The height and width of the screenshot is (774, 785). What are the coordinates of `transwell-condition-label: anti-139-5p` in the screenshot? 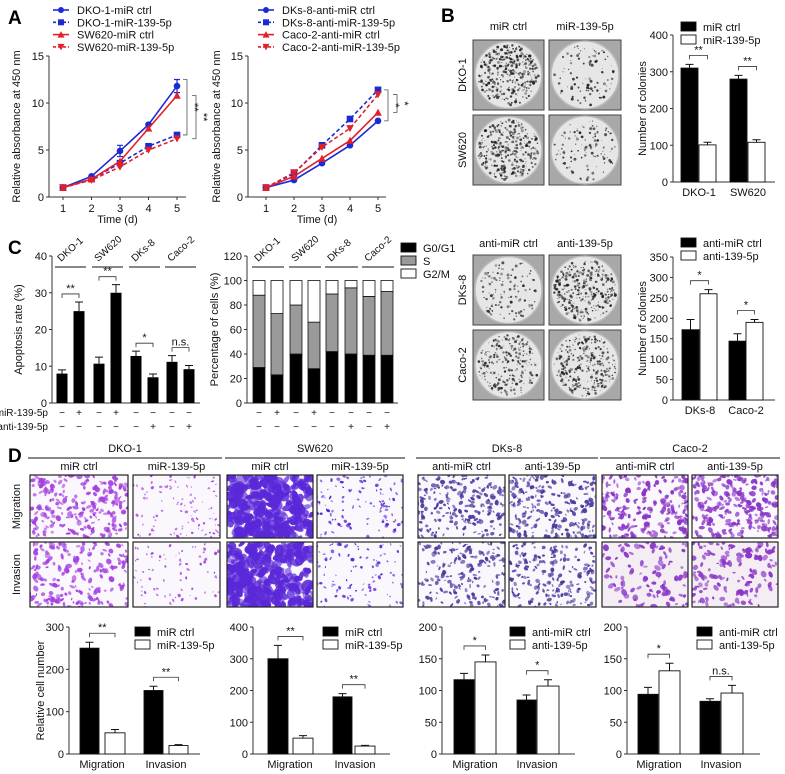 It's located at (553, 467).